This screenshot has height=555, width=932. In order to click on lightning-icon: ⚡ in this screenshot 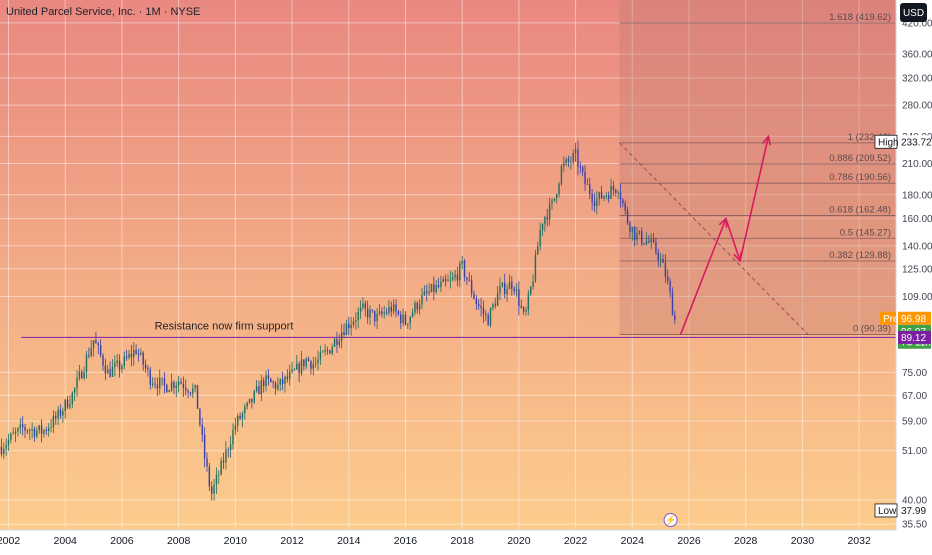, I will do `click(670, 520)`.